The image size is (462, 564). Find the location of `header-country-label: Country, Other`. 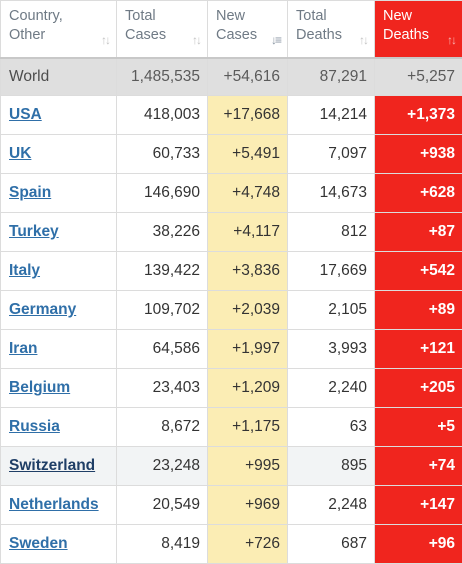

header-country-label: Country, Other is located at coordinates (58, 23).